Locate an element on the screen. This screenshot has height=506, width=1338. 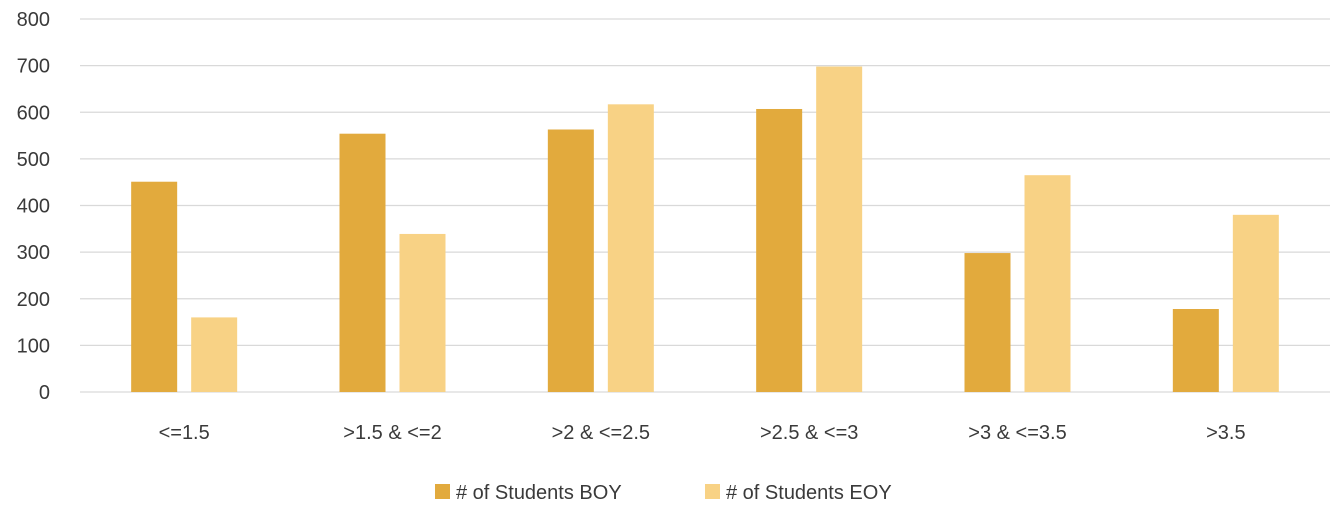
x-tick-label: <=1.5 is located at coordinates (184, 433).